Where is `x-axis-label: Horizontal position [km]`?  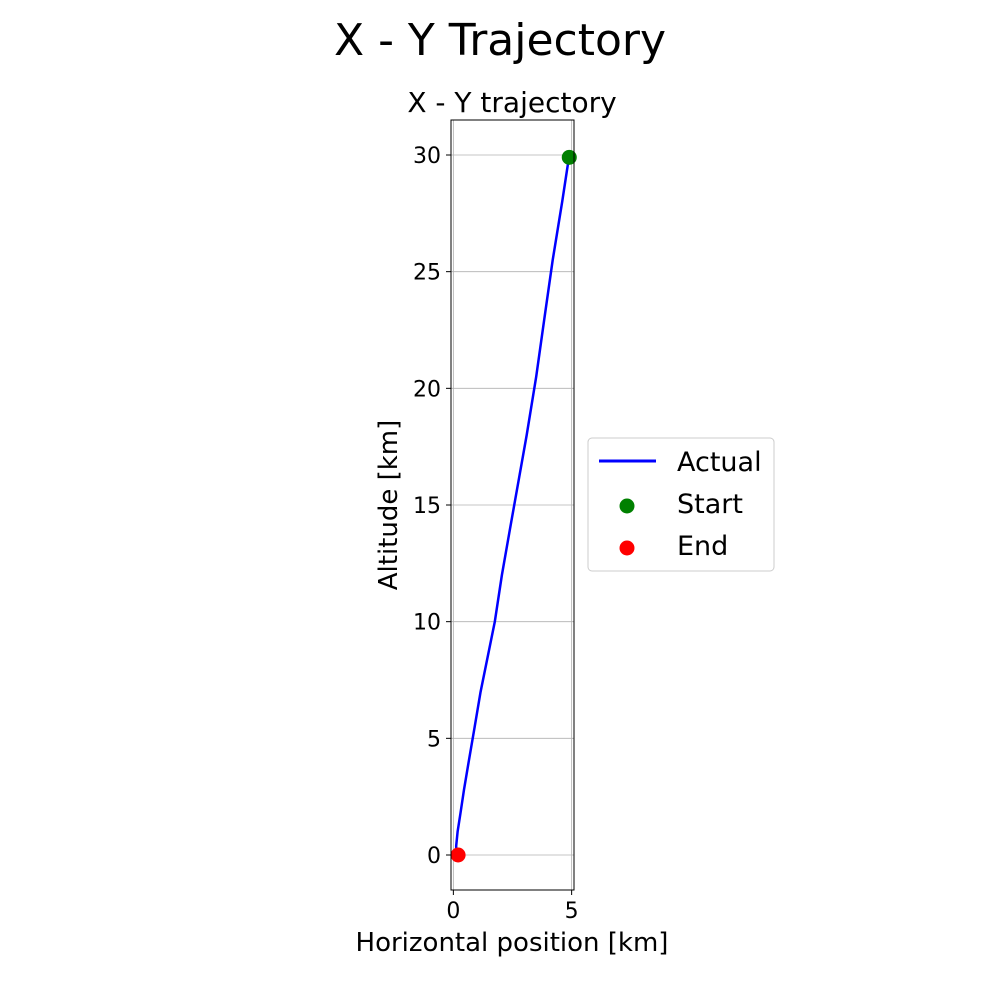 x-axis-label: Horizontal position [km] is located at coordinates (512, 943).